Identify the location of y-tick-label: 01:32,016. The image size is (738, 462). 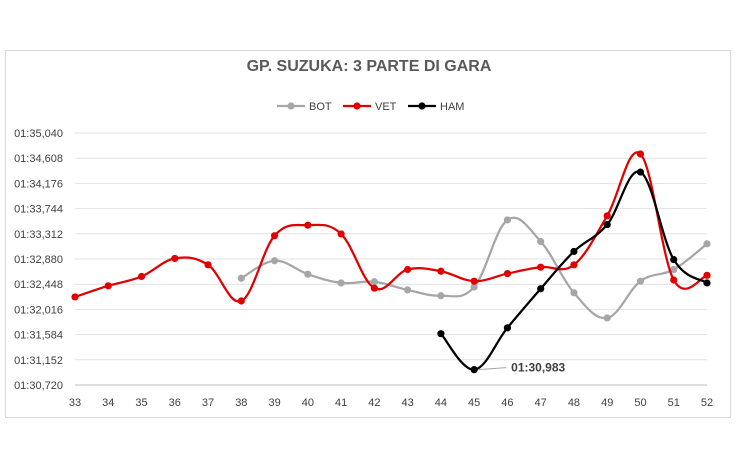
(38, 310).